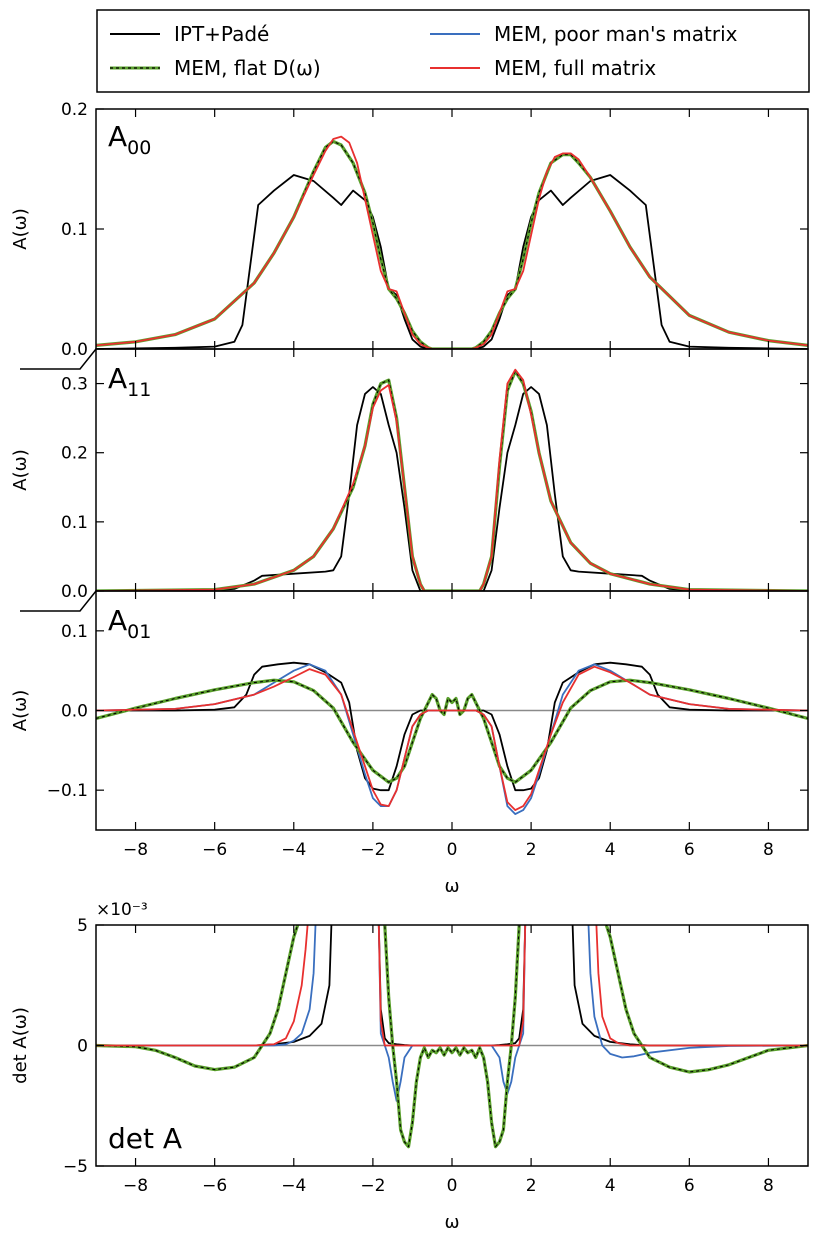  Describe the element at coordinates (221, 34) in the screenshot. I see `legend-label-ipt: IPT+Padé` at that location.